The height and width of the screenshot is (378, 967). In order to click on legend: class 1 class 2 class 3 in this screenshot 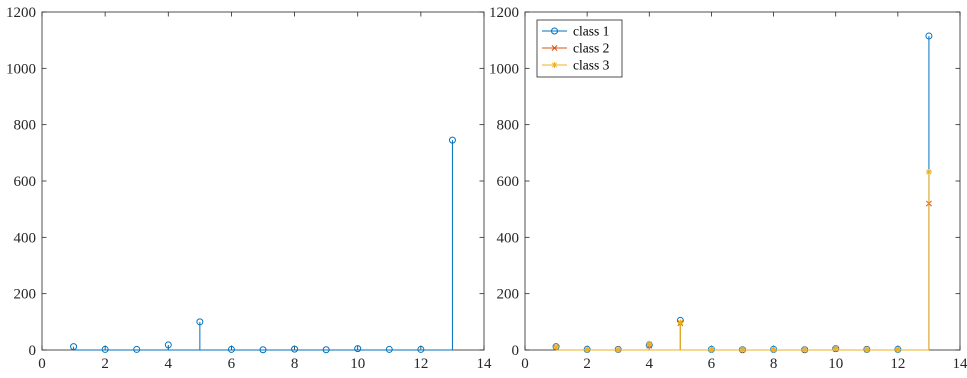, I will do `click(579, 48)`.